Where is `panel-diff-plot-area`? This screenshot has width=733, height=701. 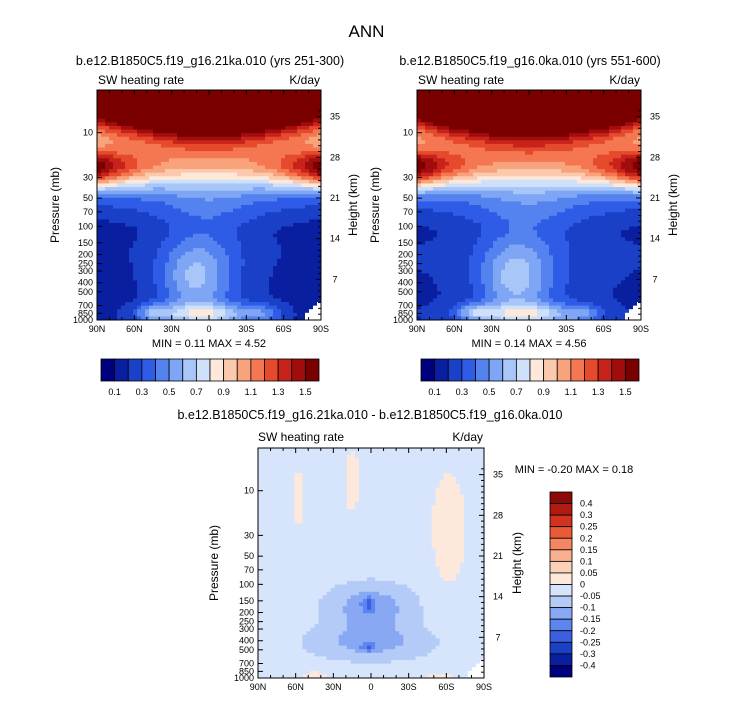 panel-diff-plot-area is located at coordinates (371, 563).